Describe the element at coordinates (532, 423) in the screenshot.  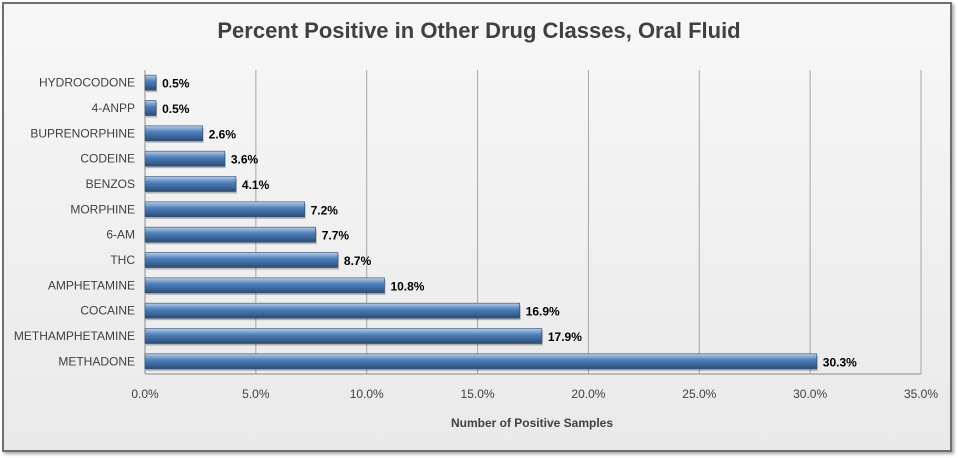
I see `x-axis-title: Number of Positive Samples` at that location.